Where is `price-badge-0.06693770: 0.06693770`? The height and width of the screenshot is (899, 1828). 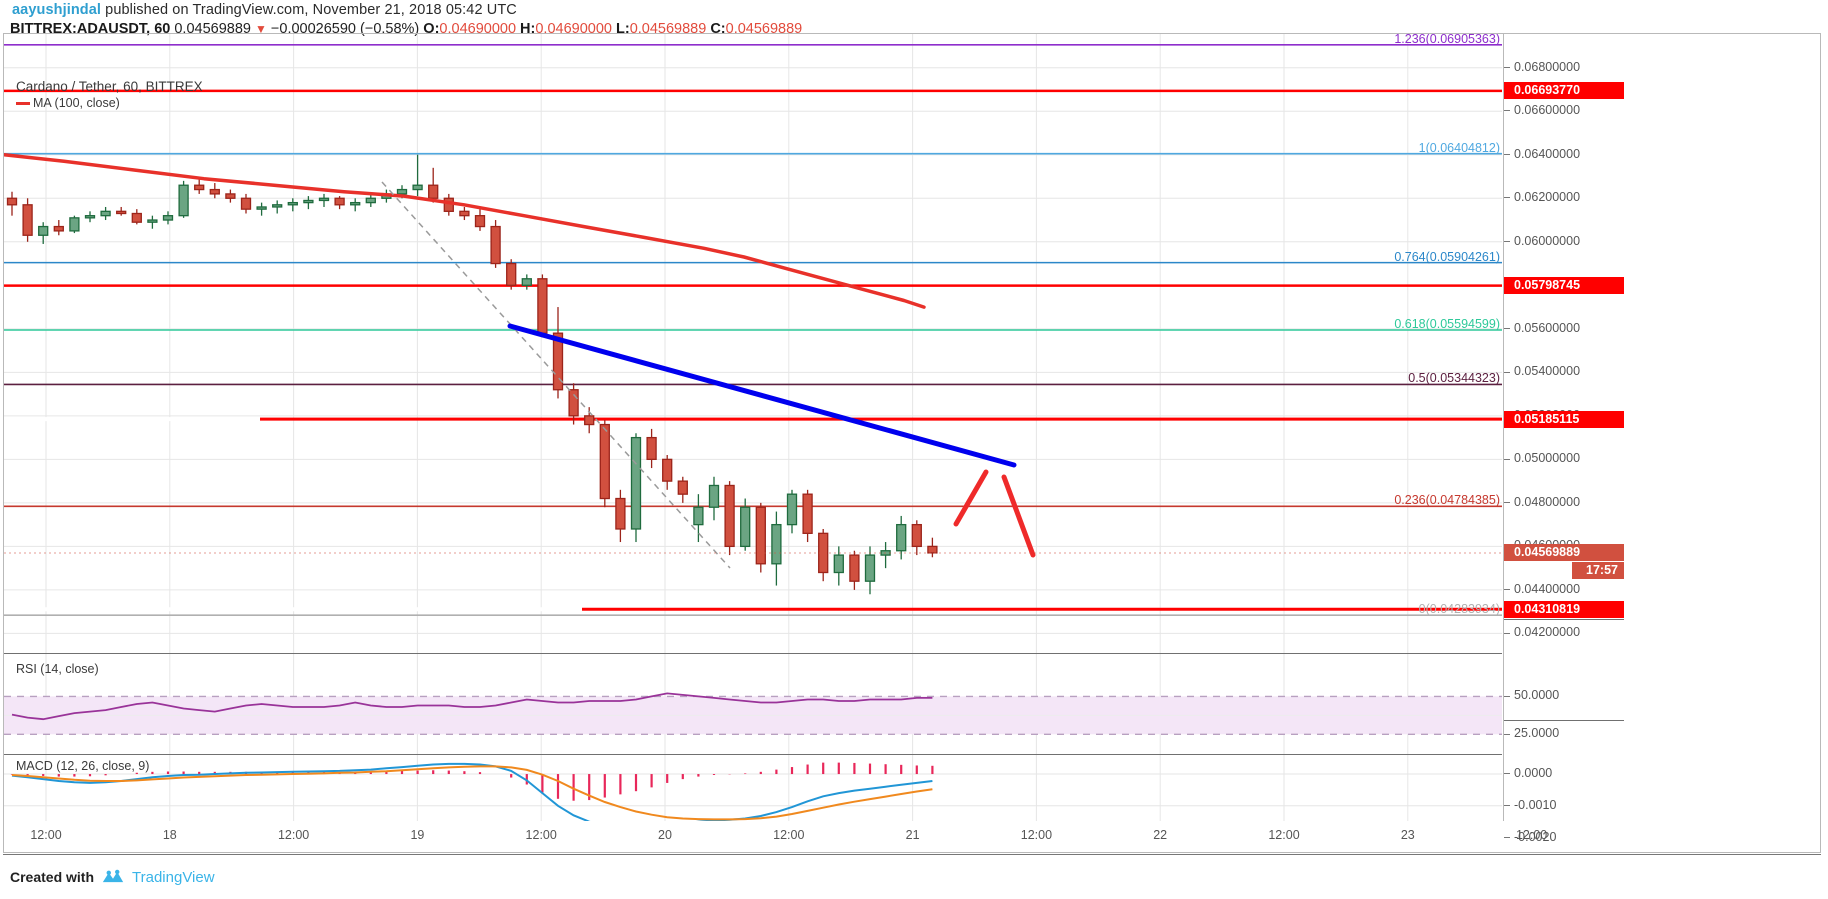
price-badge-0.06693770: 0.06693770 is located at coordinates (1564, 91).